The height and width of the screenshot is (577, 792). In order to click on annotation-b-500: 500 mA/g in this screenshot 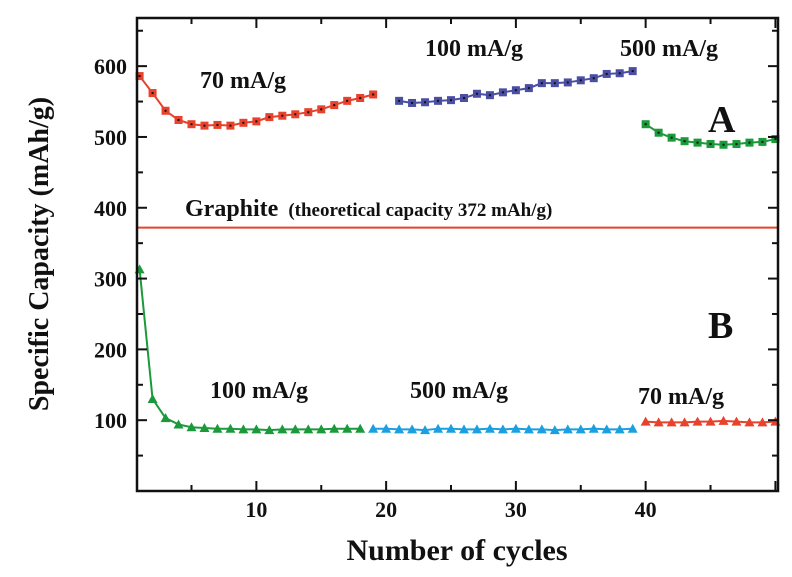, I will do `click(459, 391)`.